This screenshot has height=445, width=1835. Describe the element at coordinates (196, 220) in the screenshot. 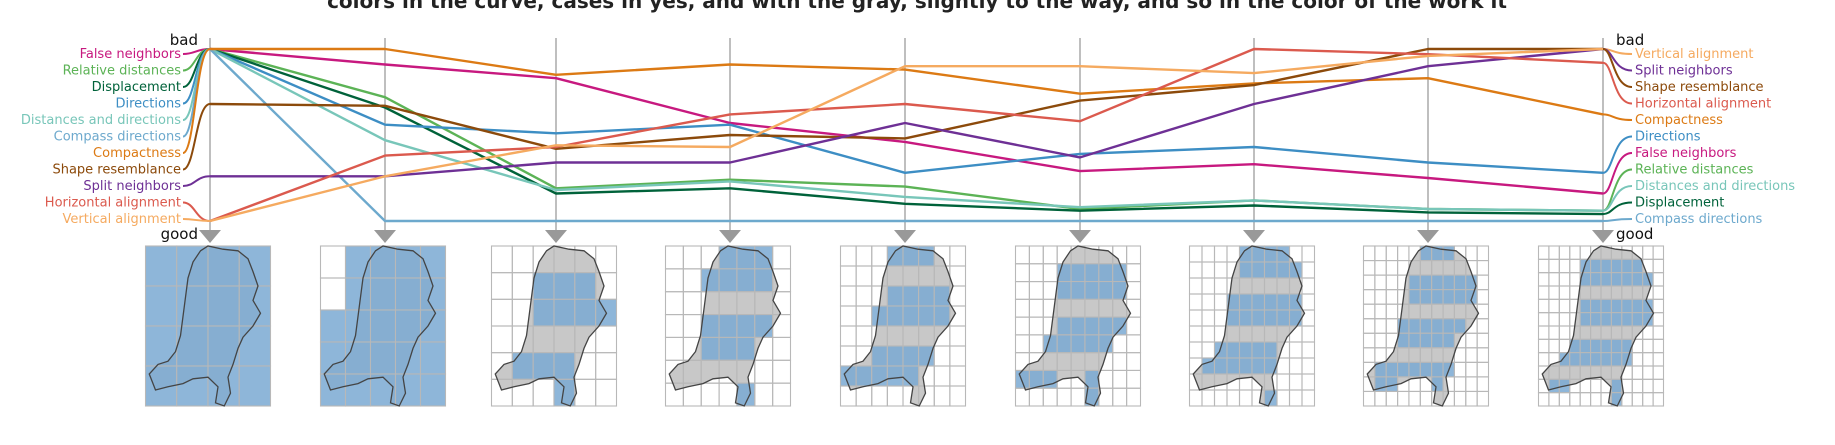

I see `left-legend-connector` at that location.